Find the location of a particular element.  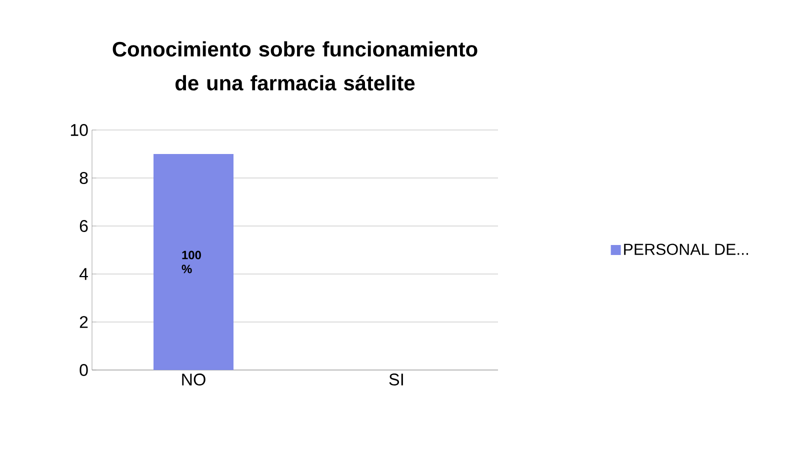

y-tick-label: 8 is located at coordinates (84, 178).